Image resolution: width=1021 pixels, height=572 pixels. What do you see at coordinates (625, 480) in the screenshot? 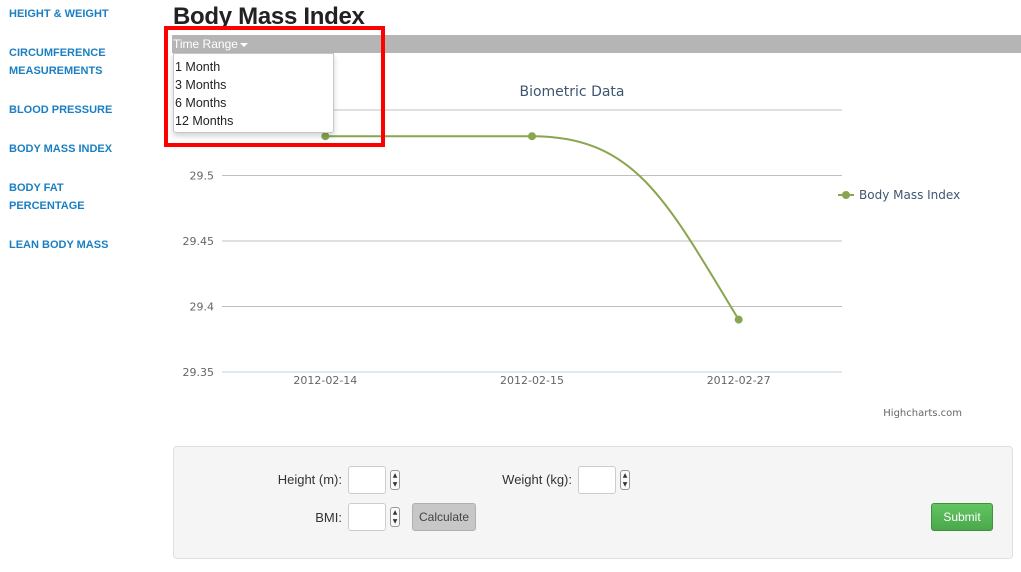
I see `weight-spinner-icon: ▲ ▼` at bounding box center [625, 480].